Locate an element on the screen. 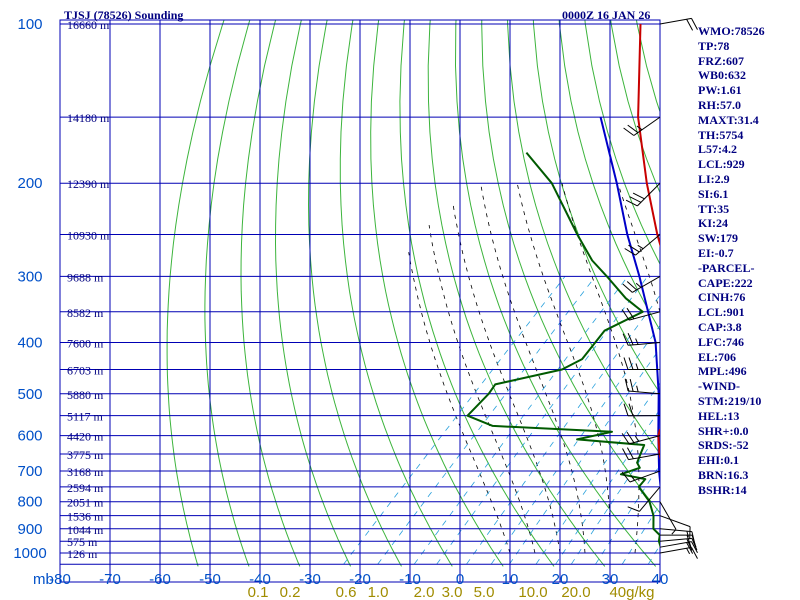 Image resolution: width=800 pixels, height=600 pixels. height-label: 3775 m is located at coordinates (85, 455).